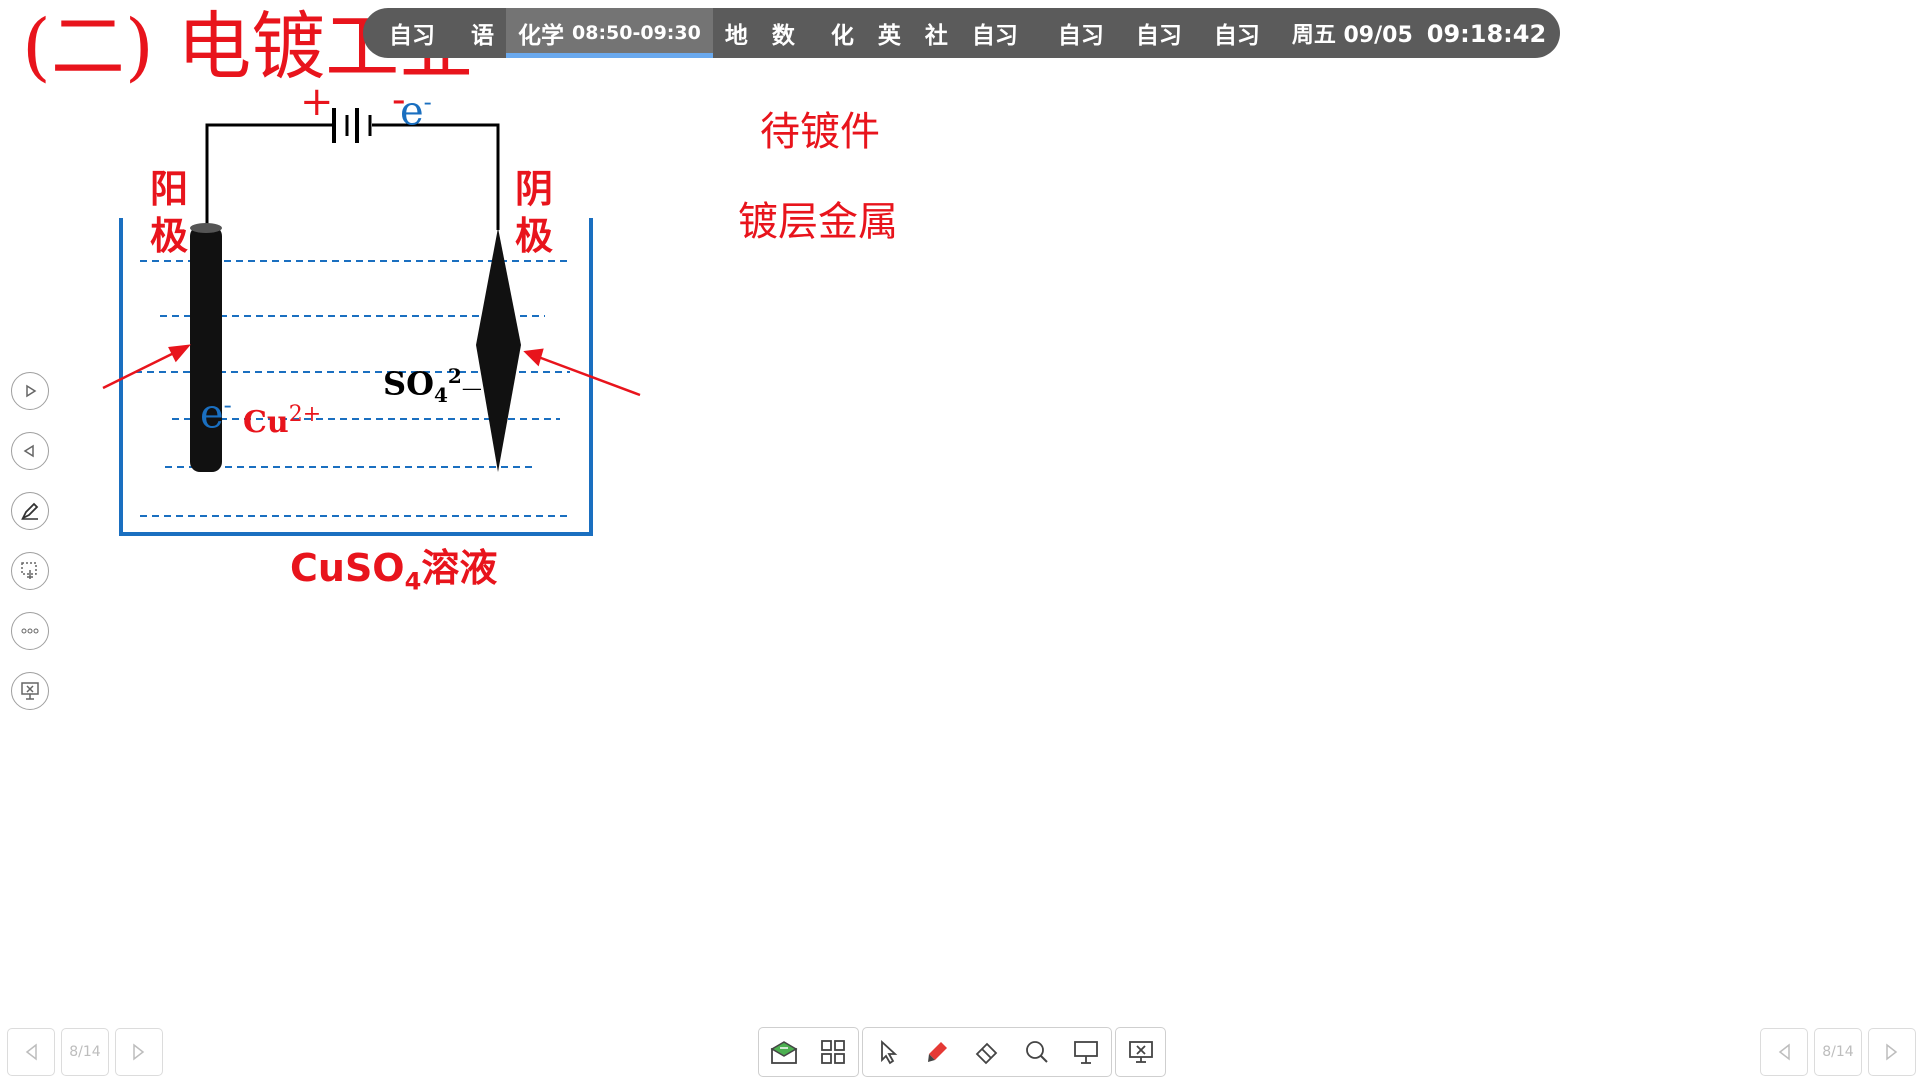 This screenshot has width=1920, height=1080. I want to click on pointer-button, so click(888, 1052).